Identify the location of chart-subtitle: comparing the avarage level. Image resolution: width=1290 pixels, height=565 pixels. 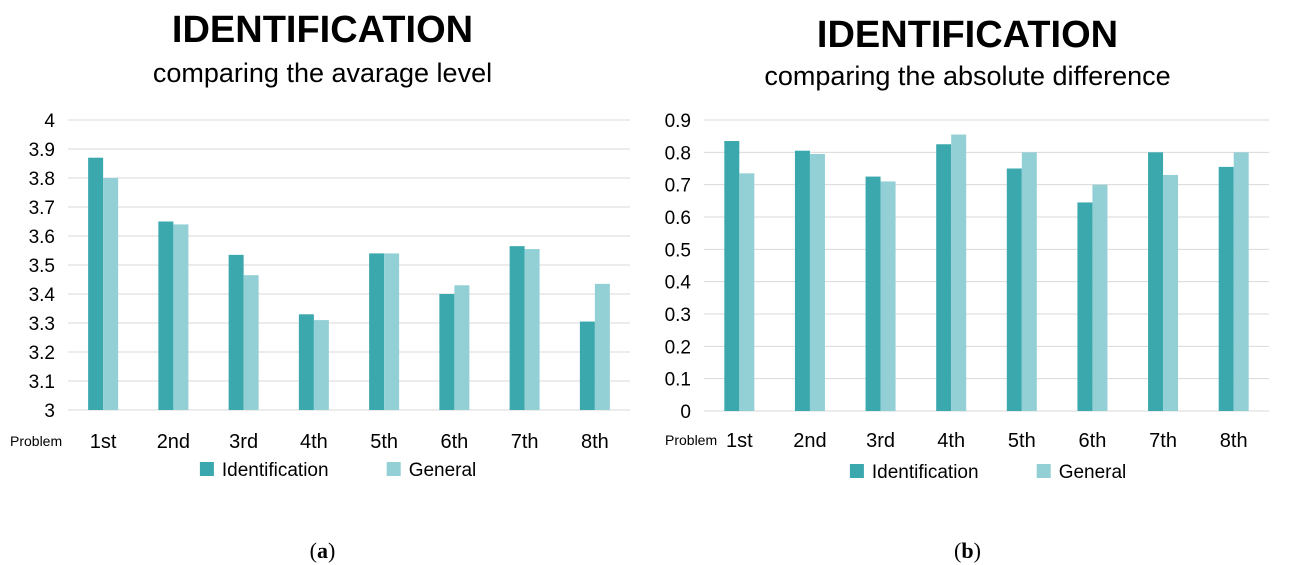
(322, 73).